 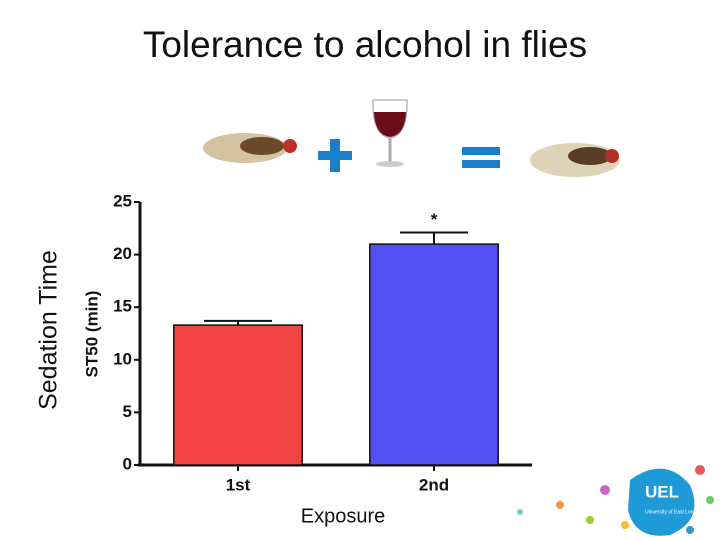 What do you see at coordinates (481, 157) in the screenshot?
I see `equals-sign` at bounding box center [481, 157].